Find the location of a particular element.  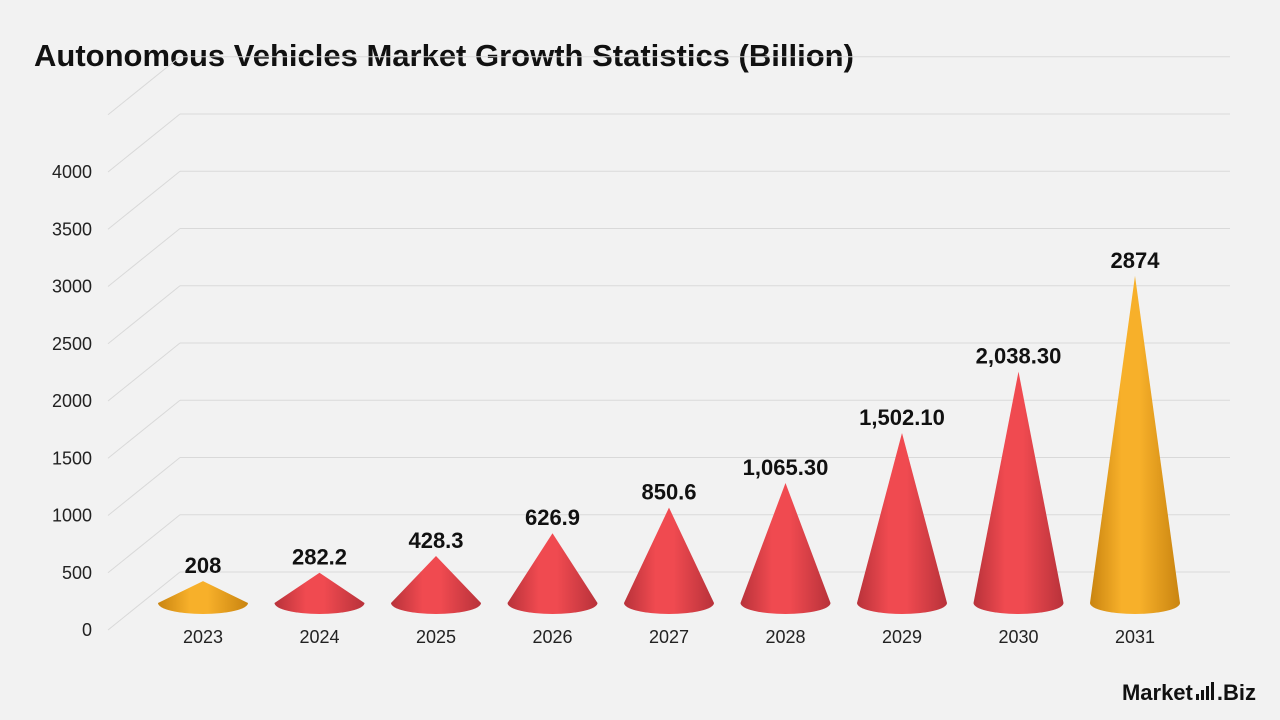

x-tick-label-2023: 2023 is located at coordinates (203, 637).